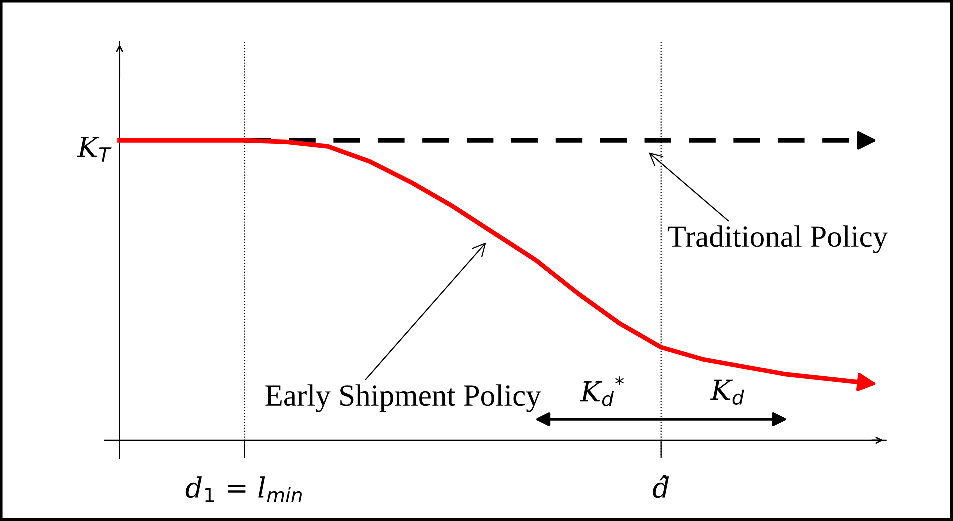 The image size is (953, 521). I want to click on annotation: K$_{d}$$^{*}$, so click(602, 391).